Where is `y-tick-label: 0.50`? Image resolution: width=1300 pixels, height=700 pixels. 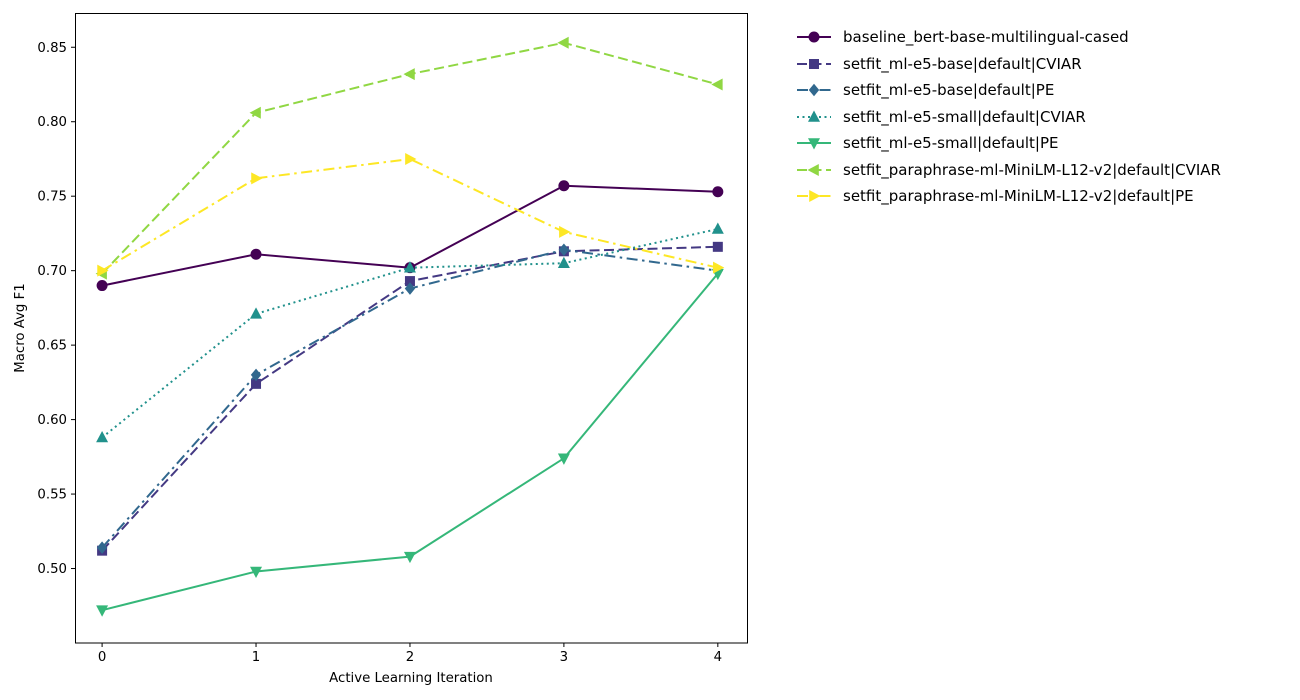
y-tick-label: 0.50 is located at coordinates (52, 569).